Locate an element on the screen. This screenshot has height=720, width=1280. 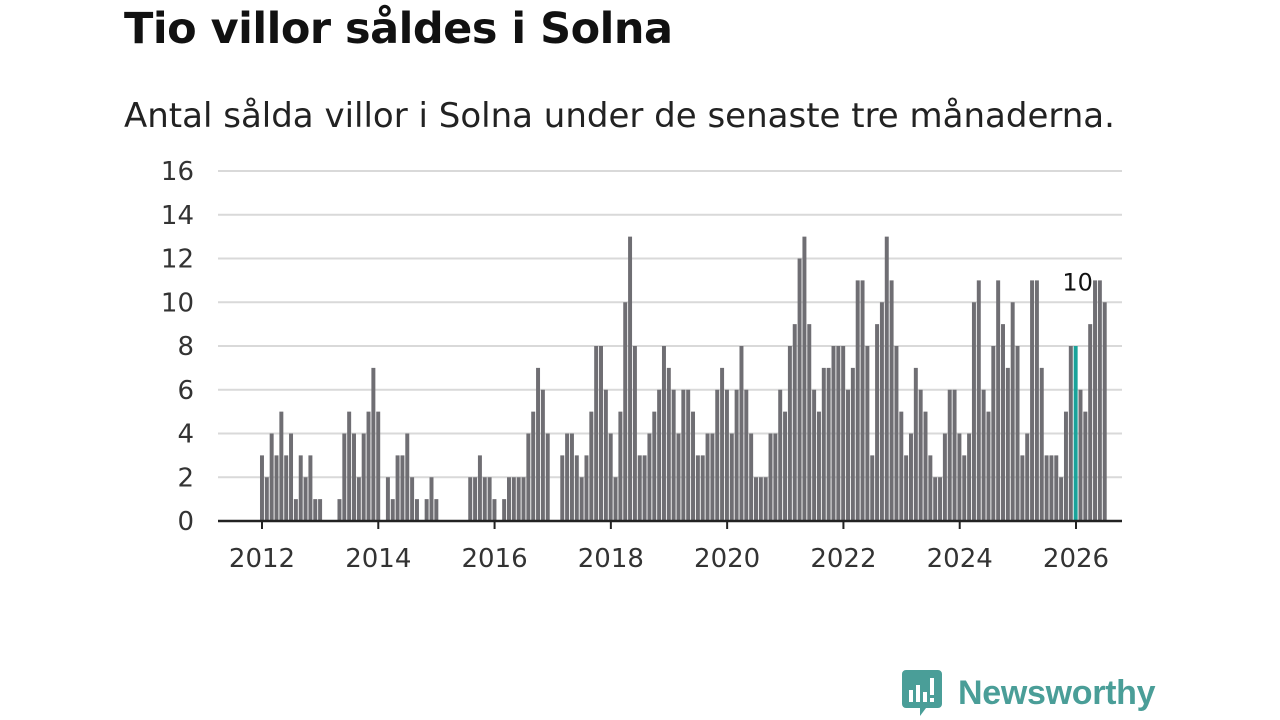
y-tick-label: 4 is located at coordinates (185, 435).